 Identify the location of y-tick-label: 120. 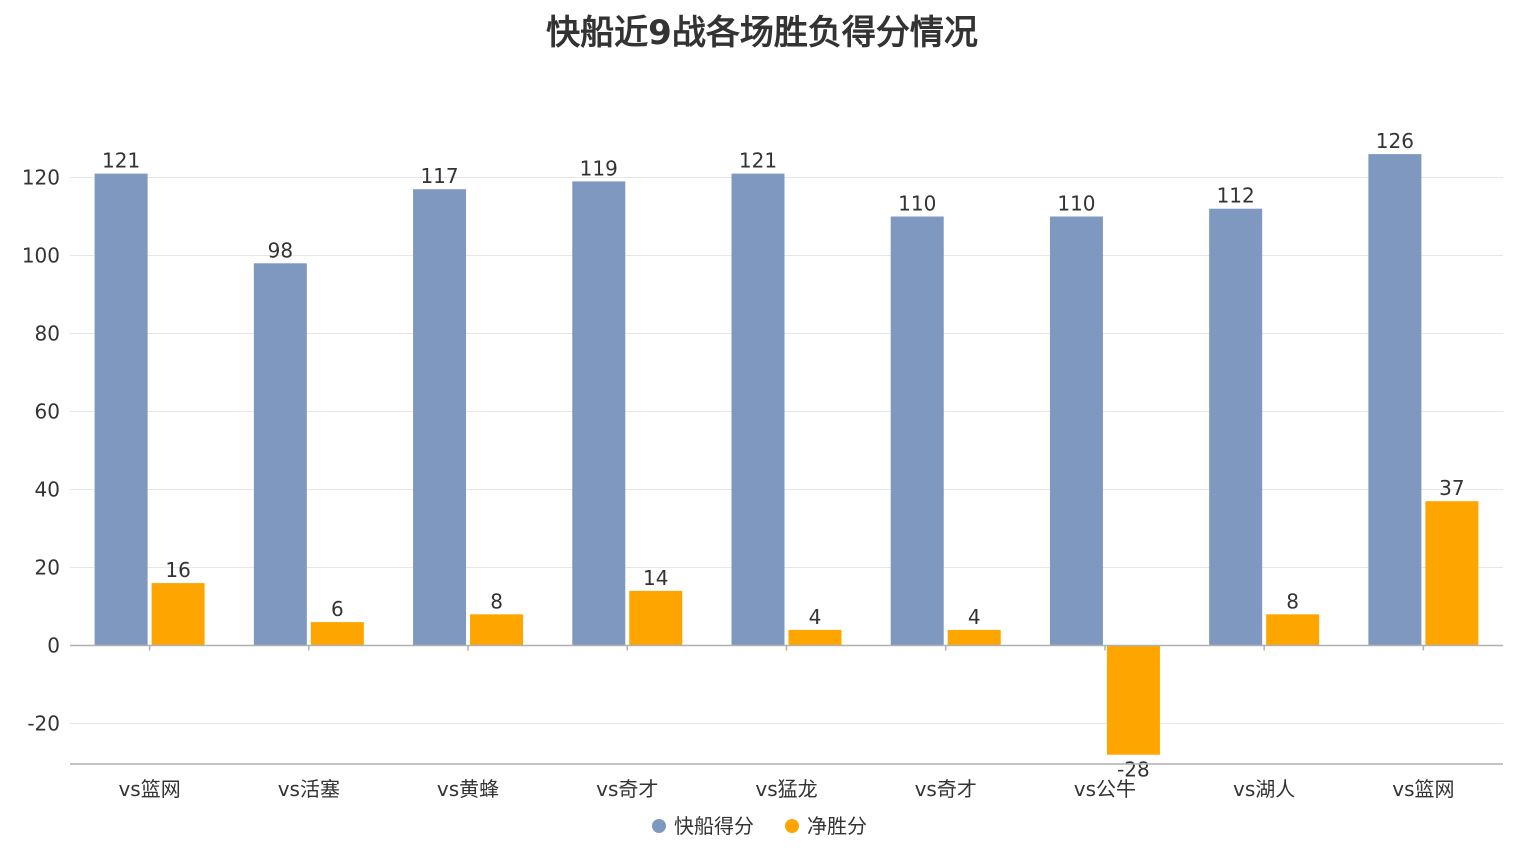
(41, 178).